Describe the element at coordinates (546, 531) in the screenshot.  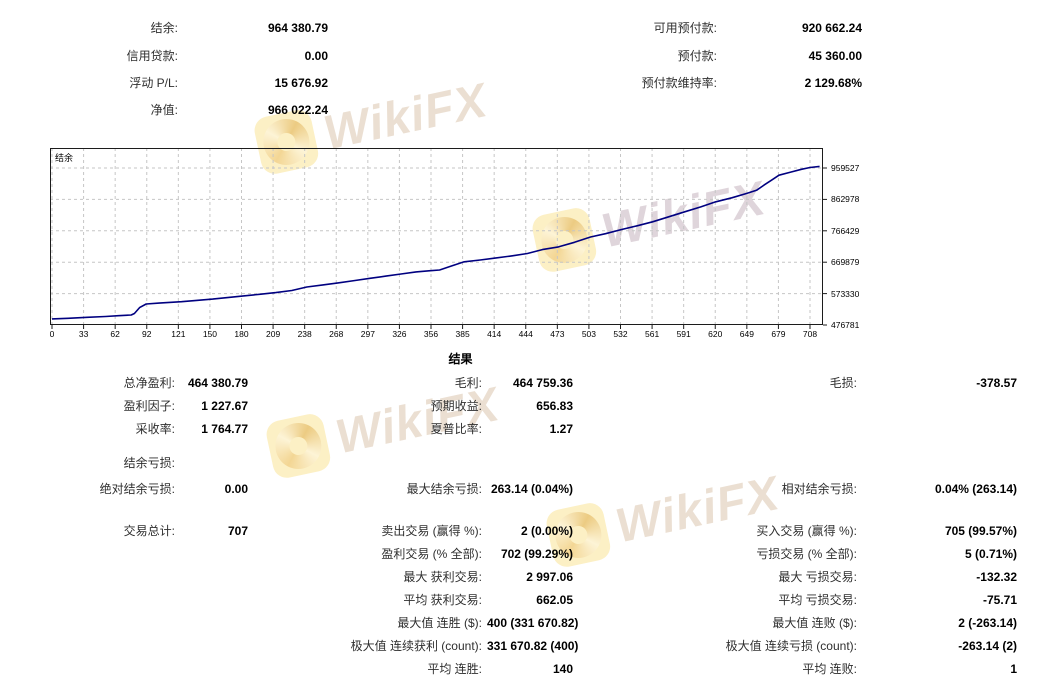
I see `short-trades-value: 2 (0.00%)` at that location.